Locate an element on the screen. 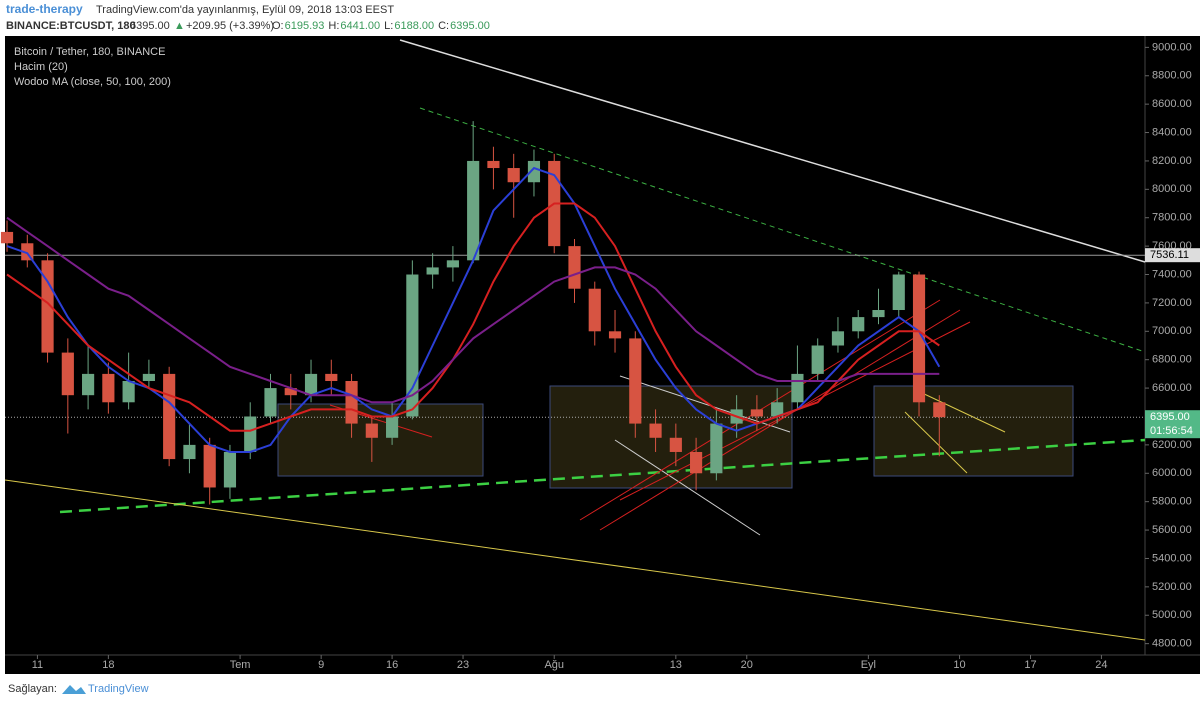 The image size is (1200, 711). legend-line: Hacim (20) is located at coordinates (41, 67).